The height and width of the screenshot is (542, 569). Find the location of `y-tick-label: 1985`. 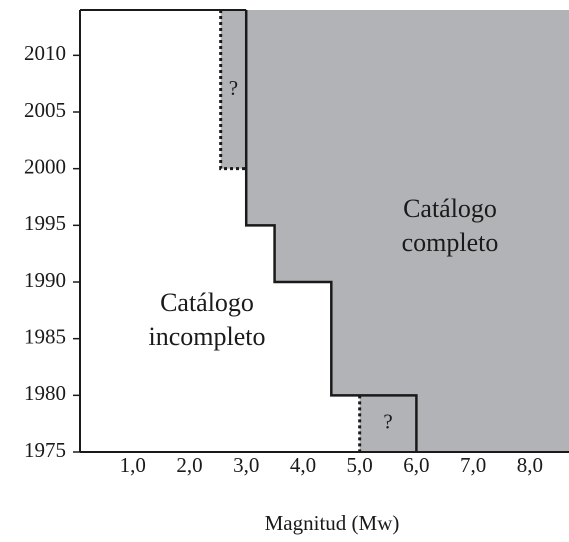

y-tick-label: 1985 is located at coordinates (45, 336).